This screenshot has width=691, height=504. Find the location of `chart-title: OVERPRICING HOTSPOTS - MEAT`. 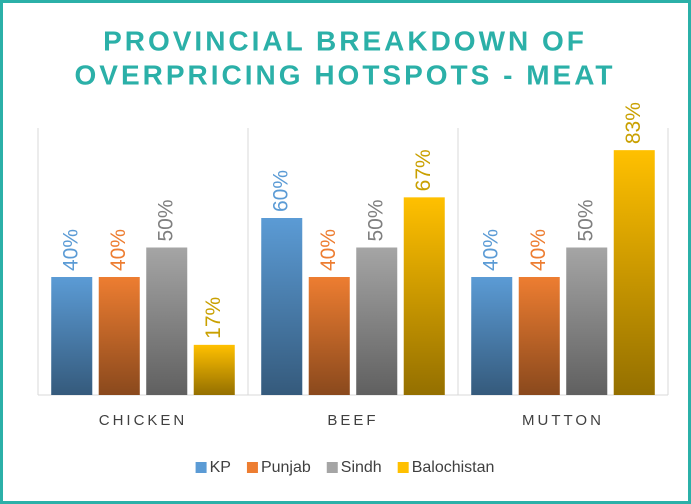

chart-title: OVERPRICING HOTSPOTS - MEAT is located at coordinates (345, 74).